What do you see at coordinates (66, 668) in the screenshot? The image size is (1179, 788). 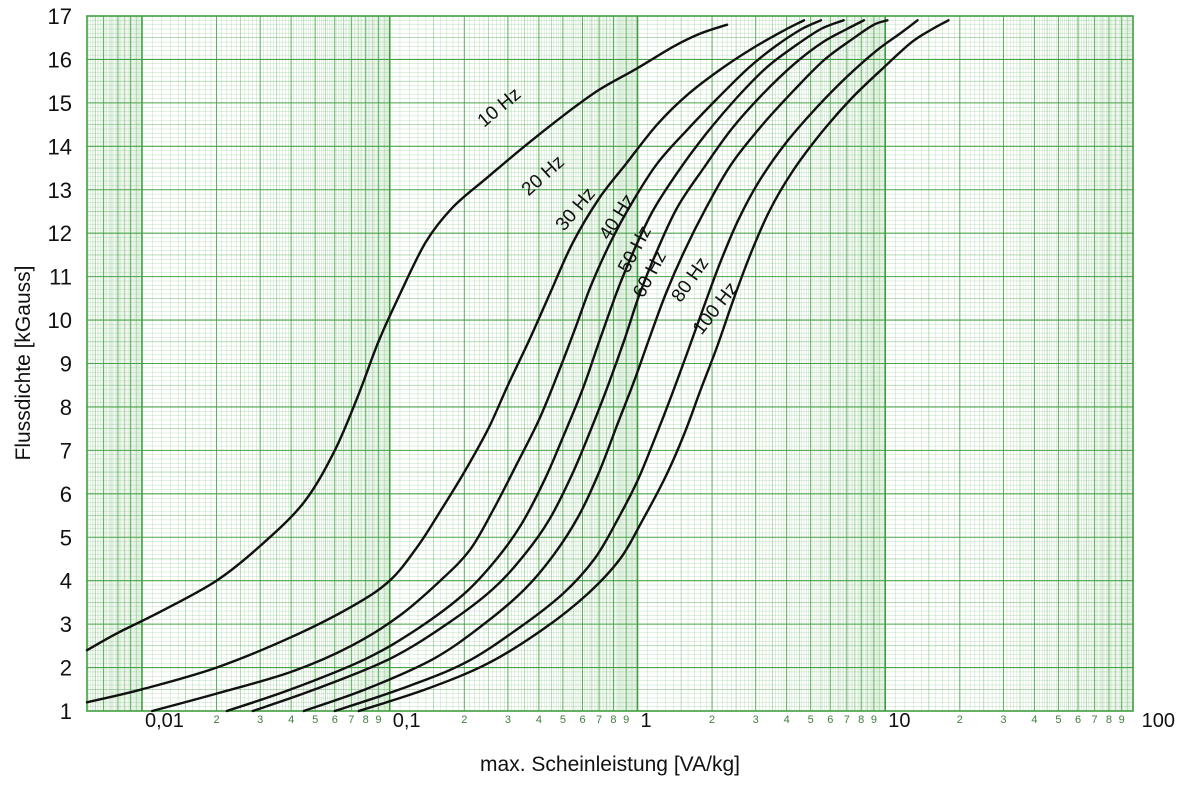 I see `y-tick-label: 2` at bounding box center [66, 668].